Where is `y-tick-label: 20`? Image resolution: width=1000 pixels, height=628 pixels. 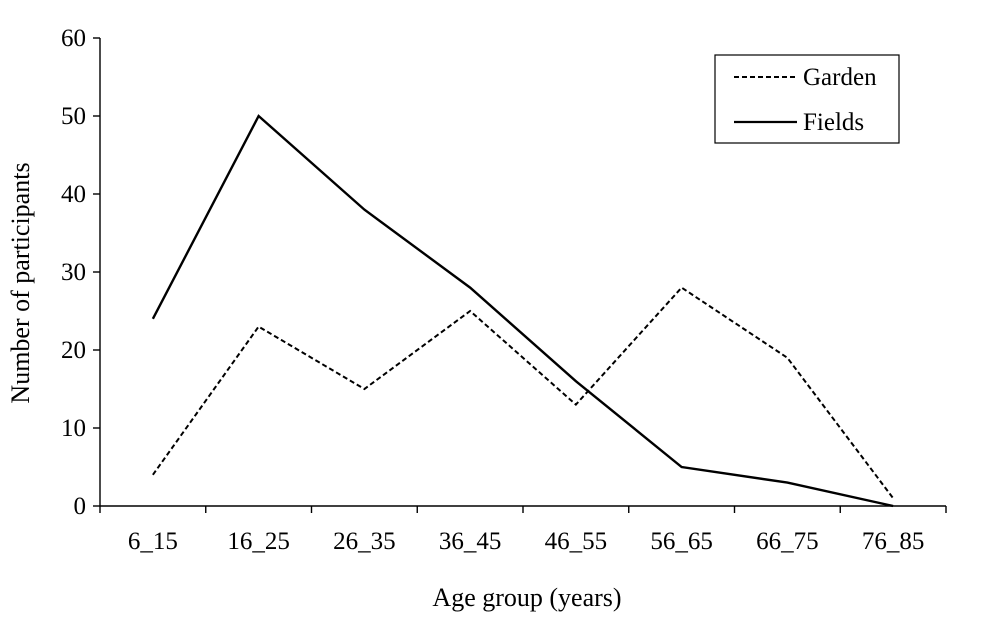 y-tick-label: 20 is located at coordinates (73, 350).